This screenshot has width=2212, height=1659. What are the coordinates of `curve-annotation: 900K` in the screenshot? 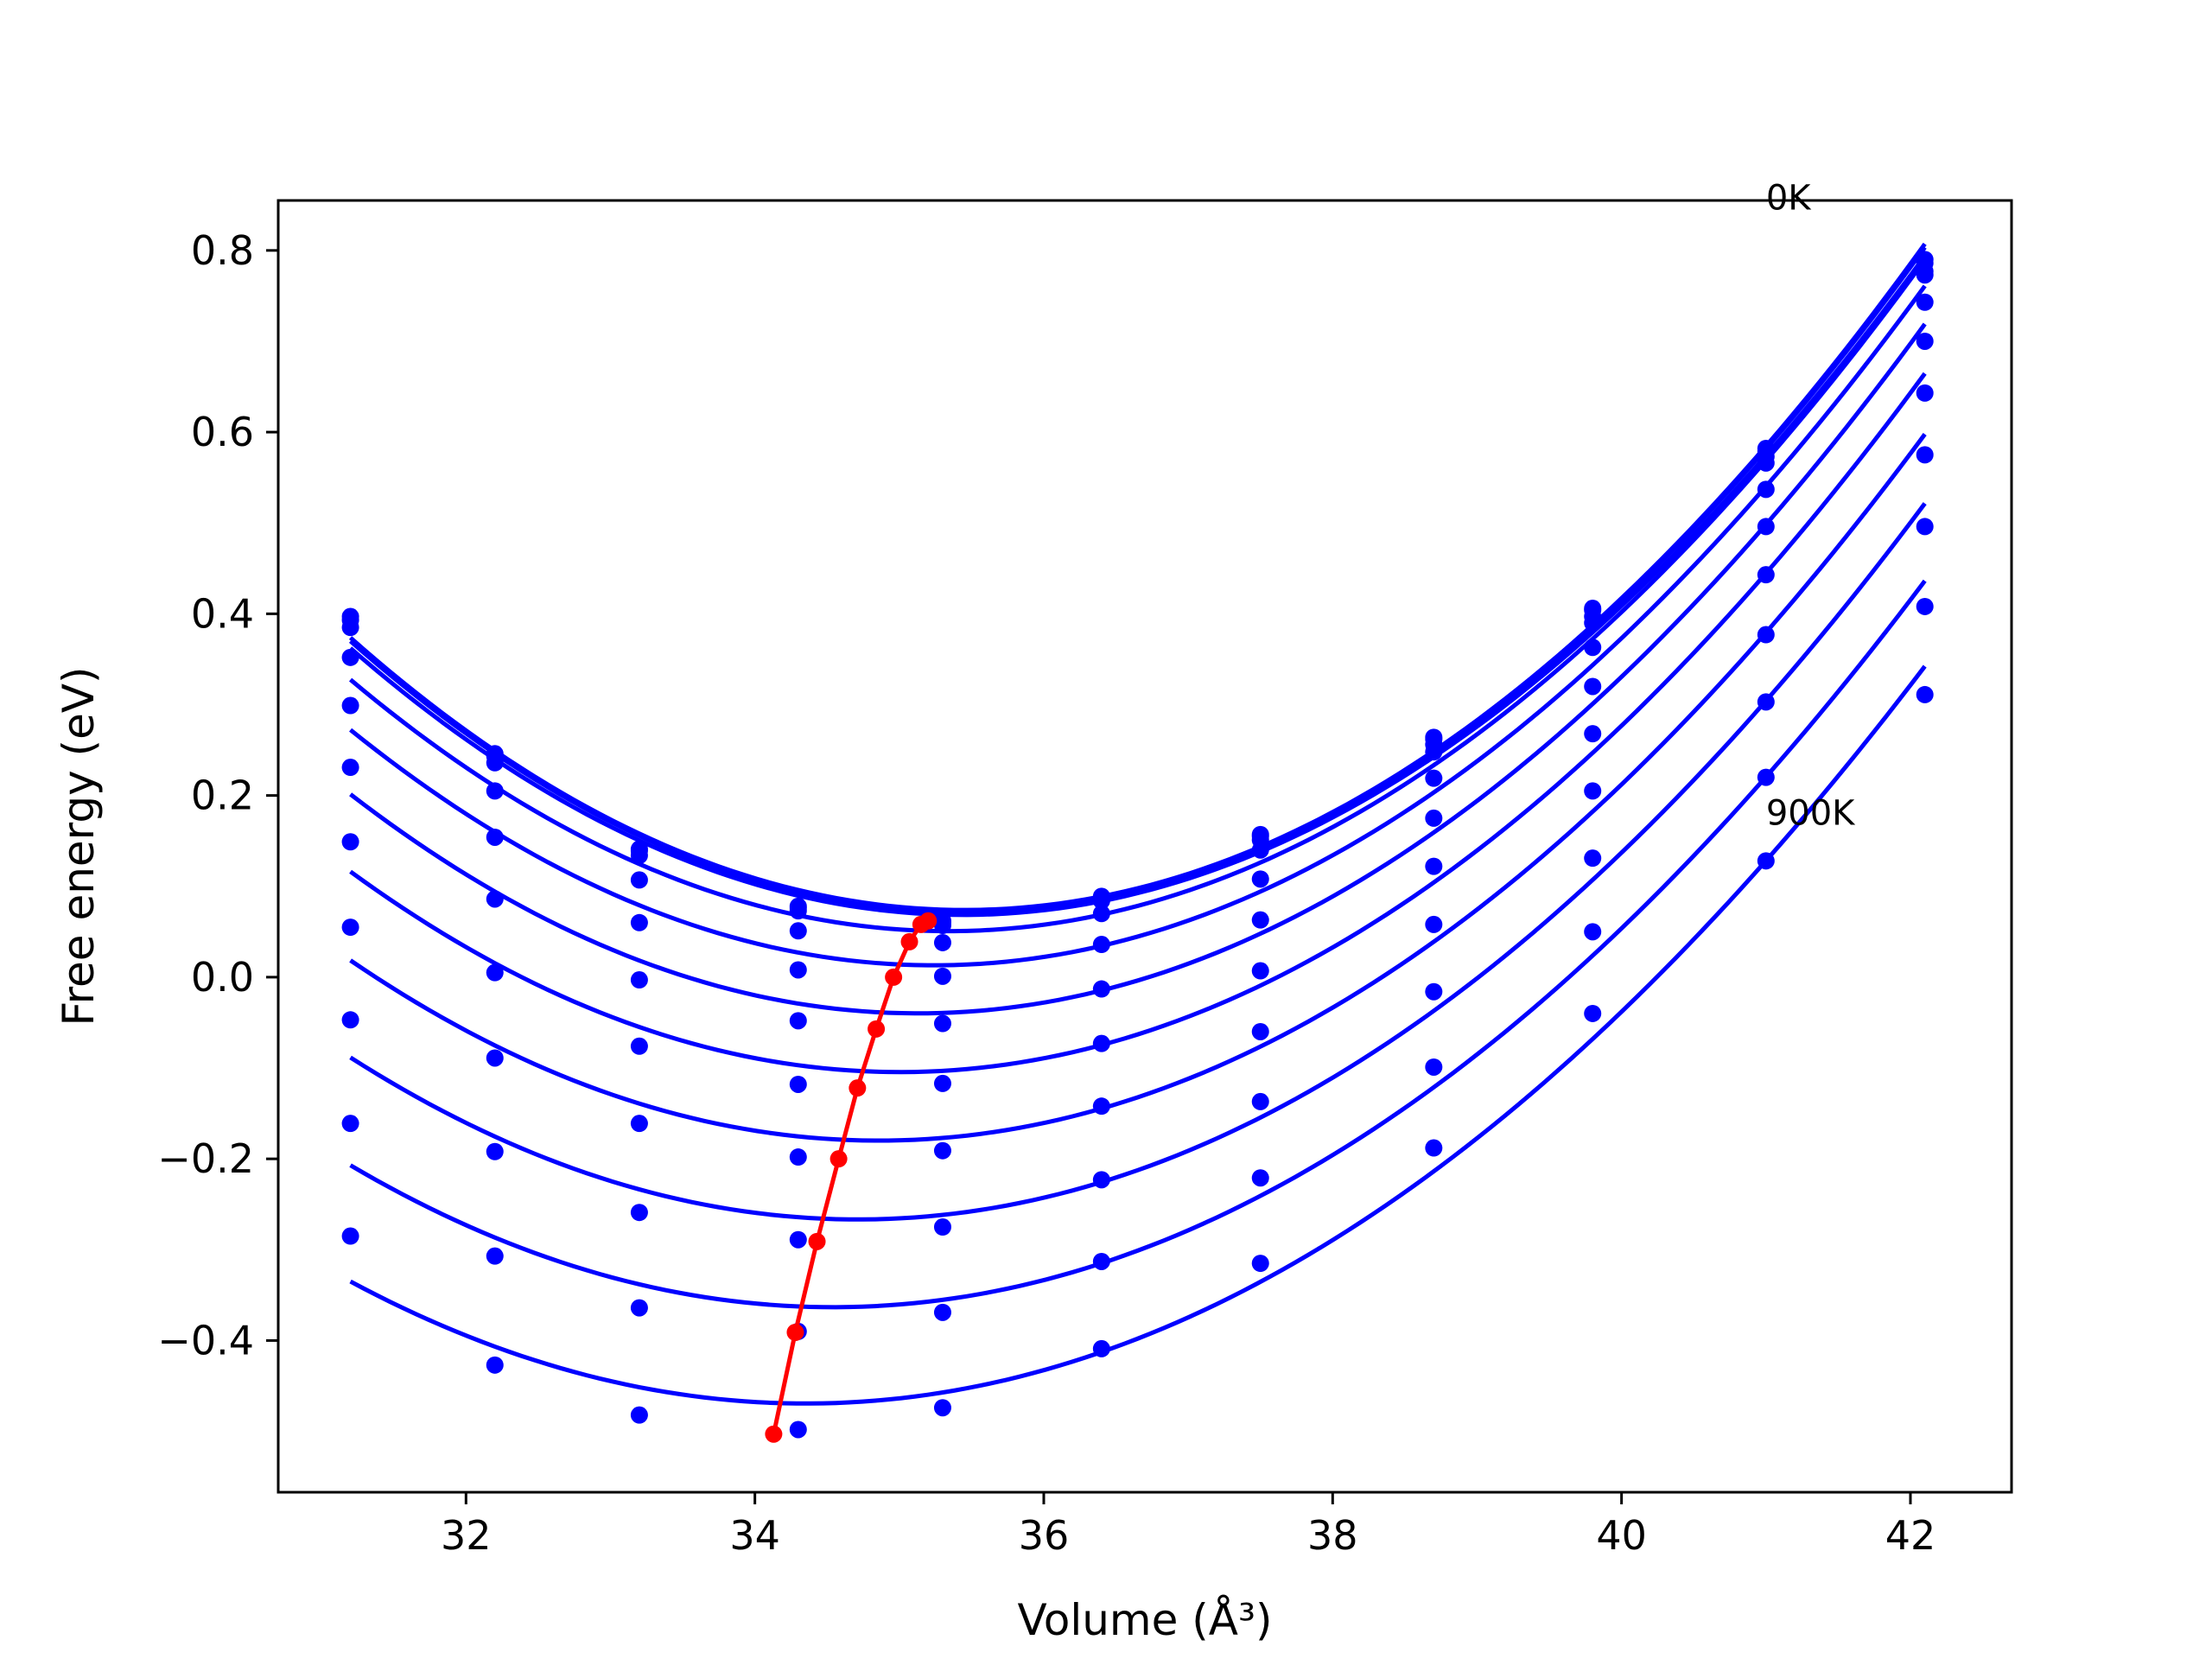 It's located at (1811, 813).